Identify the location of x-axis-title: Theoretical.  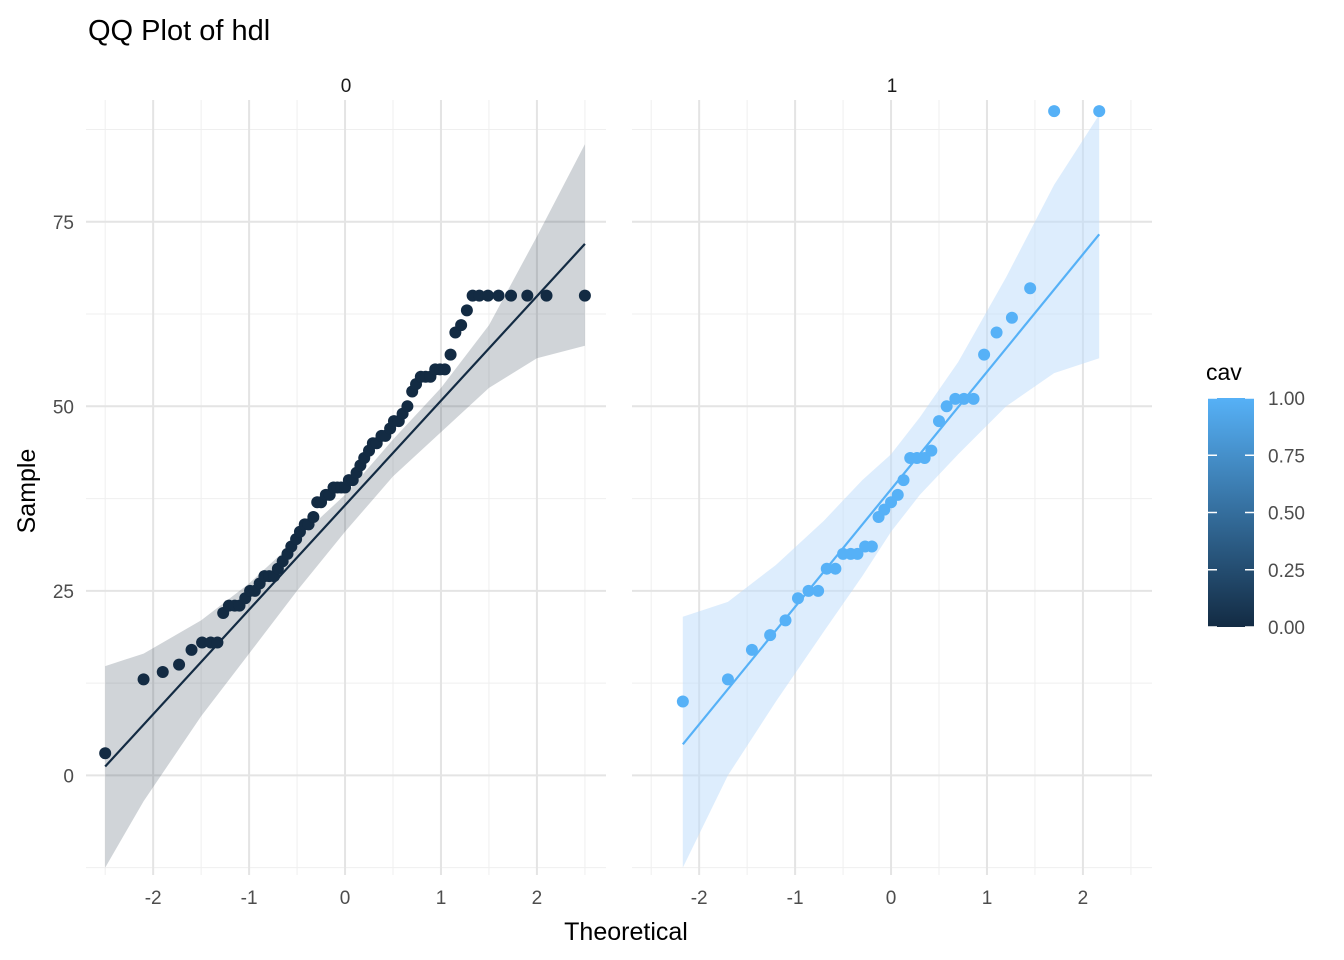
(626, 932).